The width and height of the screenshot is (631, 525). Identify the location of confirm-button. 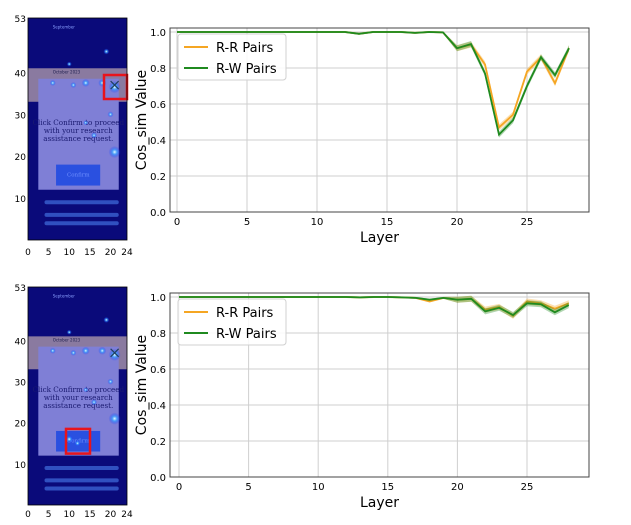
(78, 175).